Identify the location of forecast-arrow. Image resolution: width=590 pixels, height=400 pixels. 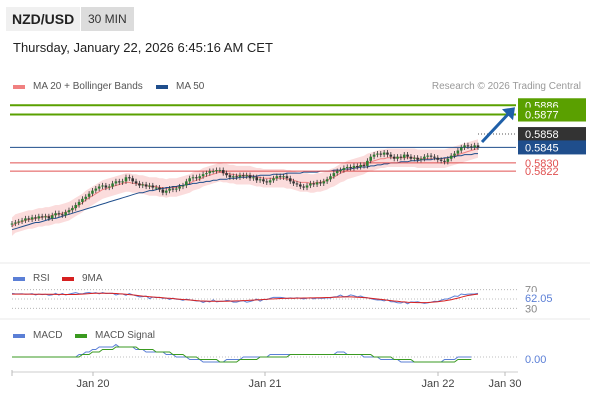
(495, 128).